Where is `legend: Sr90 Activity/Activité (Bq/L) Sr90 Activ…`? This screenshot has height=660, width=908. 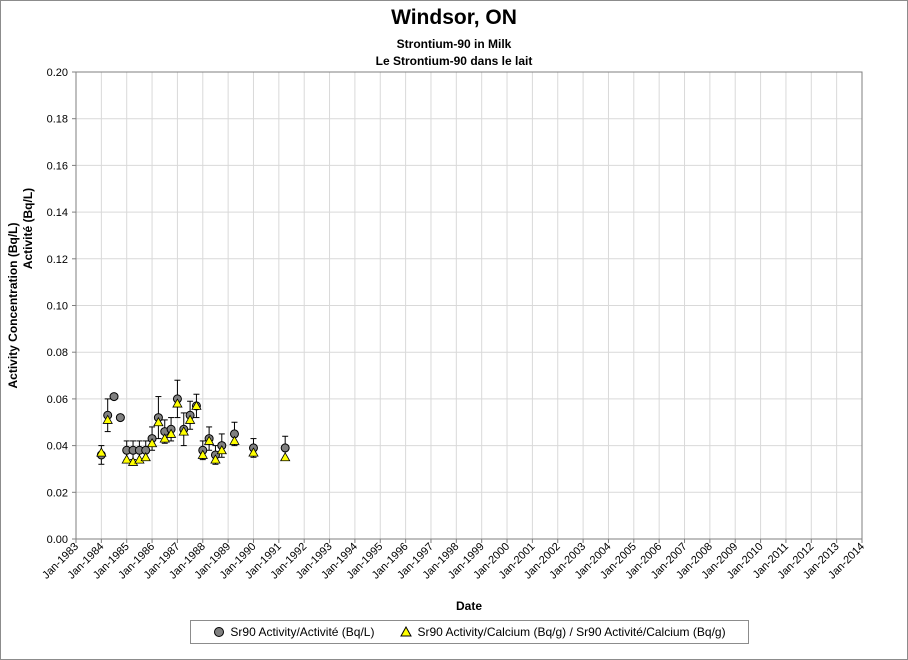 legend: Sr90 Activity/Activité (Bq/L) Sr90 Activ… is located at coordinates (469, 632).